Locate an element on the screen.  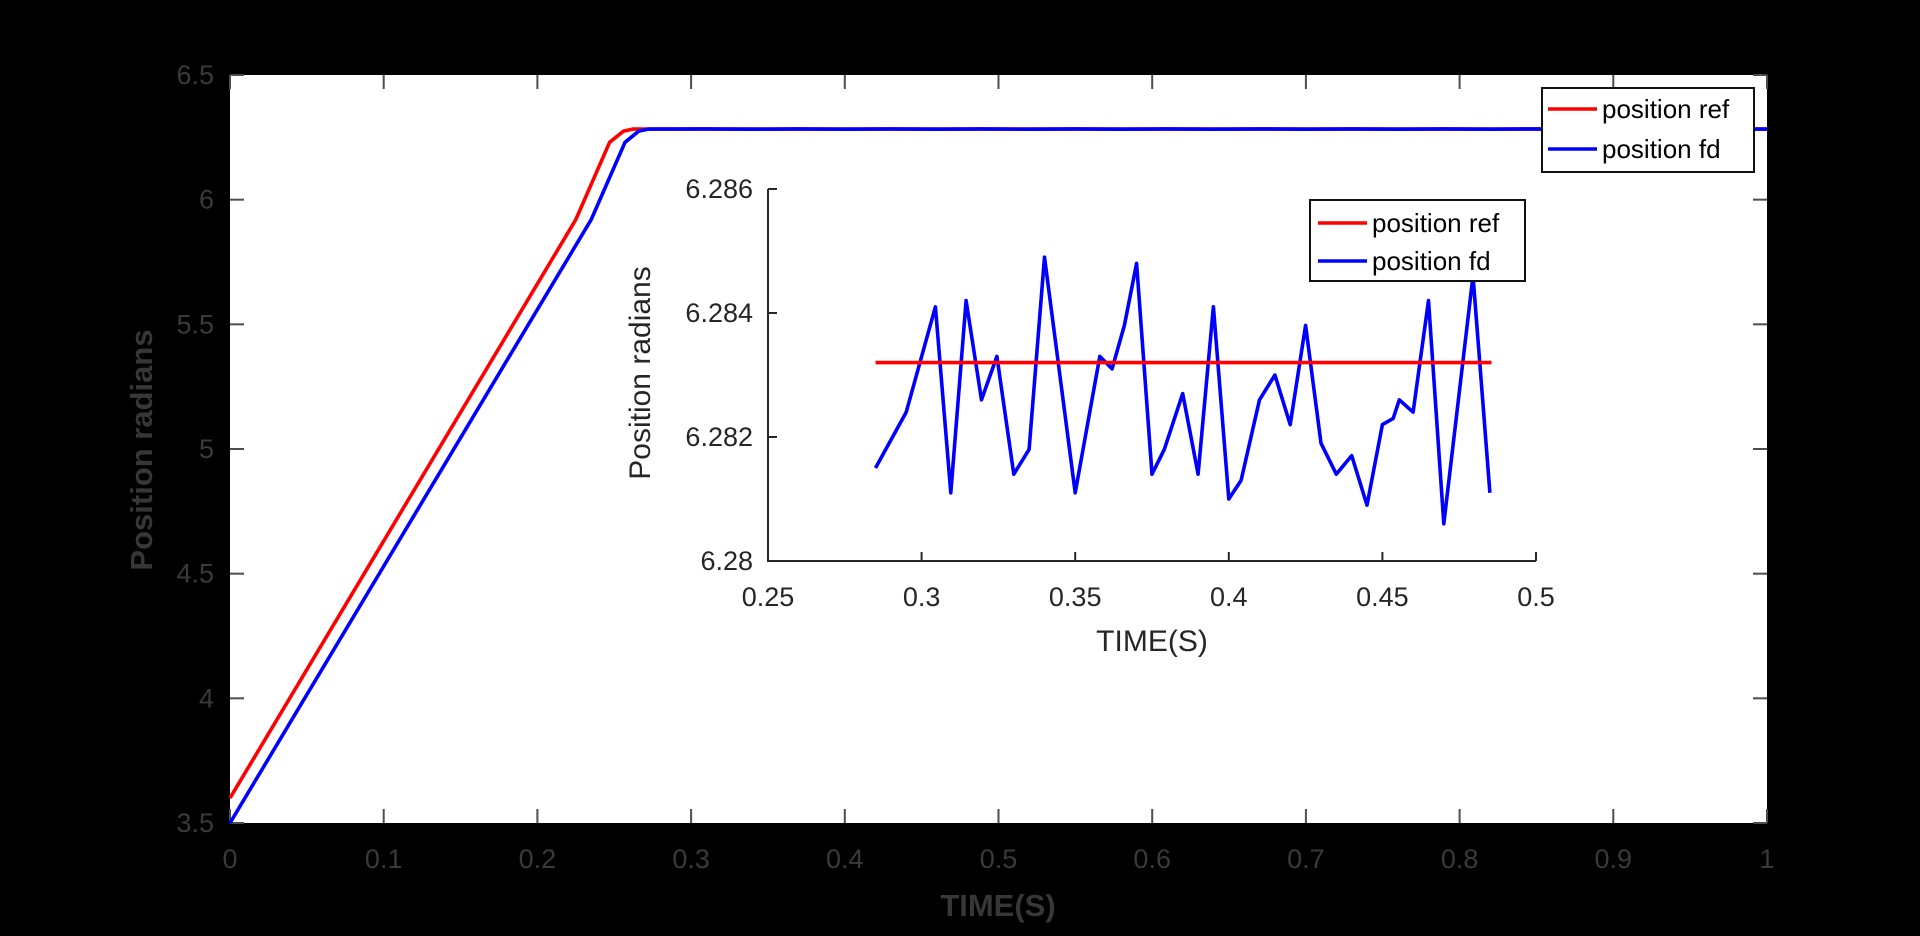
series-line-position-fd is located at coordinates (1182, 390).